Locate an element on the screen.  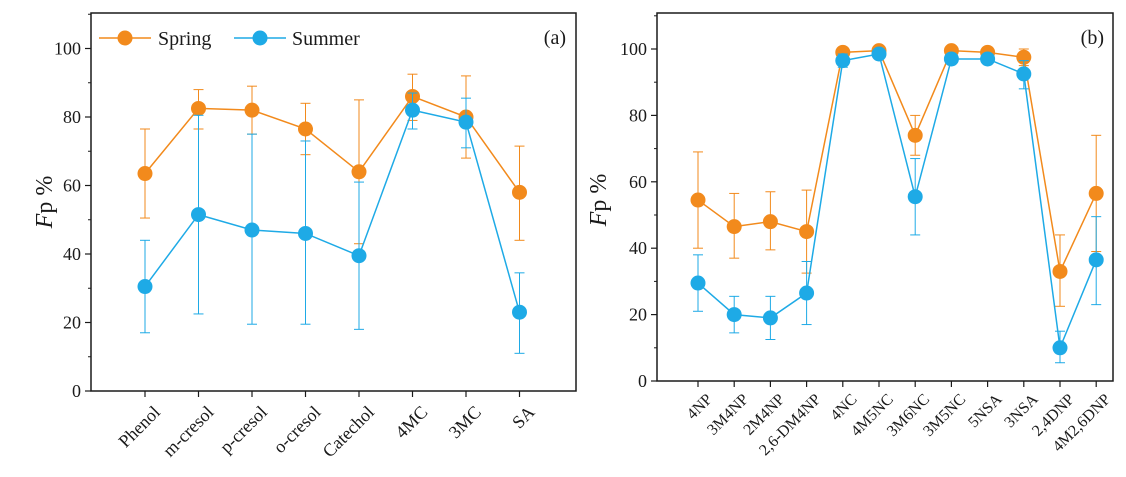
y-tick-label-a: 60 is located at coordinates (72, 186).